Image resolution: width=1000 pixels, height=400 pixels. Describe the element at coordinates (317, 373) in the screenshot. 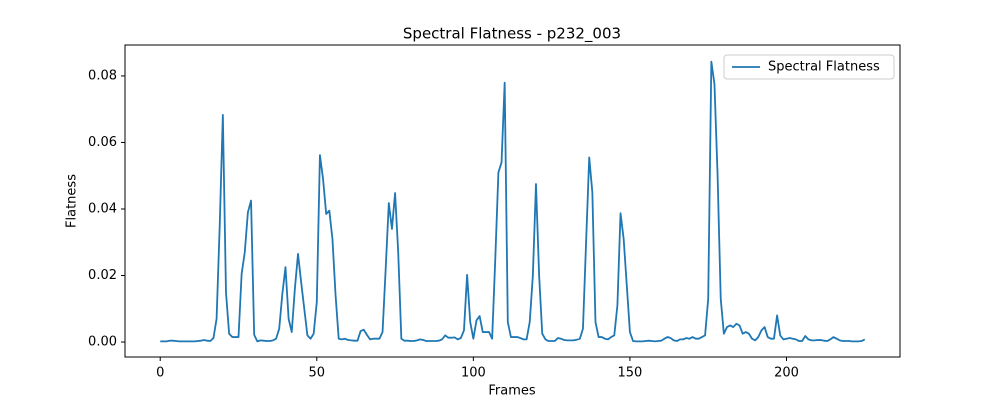

I see `x-tick-label: 50` at that location.